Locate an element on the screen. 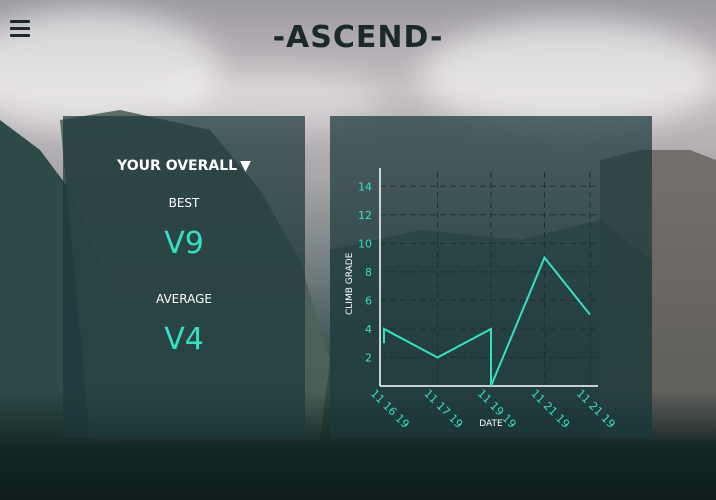 The image size is (716, 500). hamburger-menu-icon is located at coordinates (20, 29).